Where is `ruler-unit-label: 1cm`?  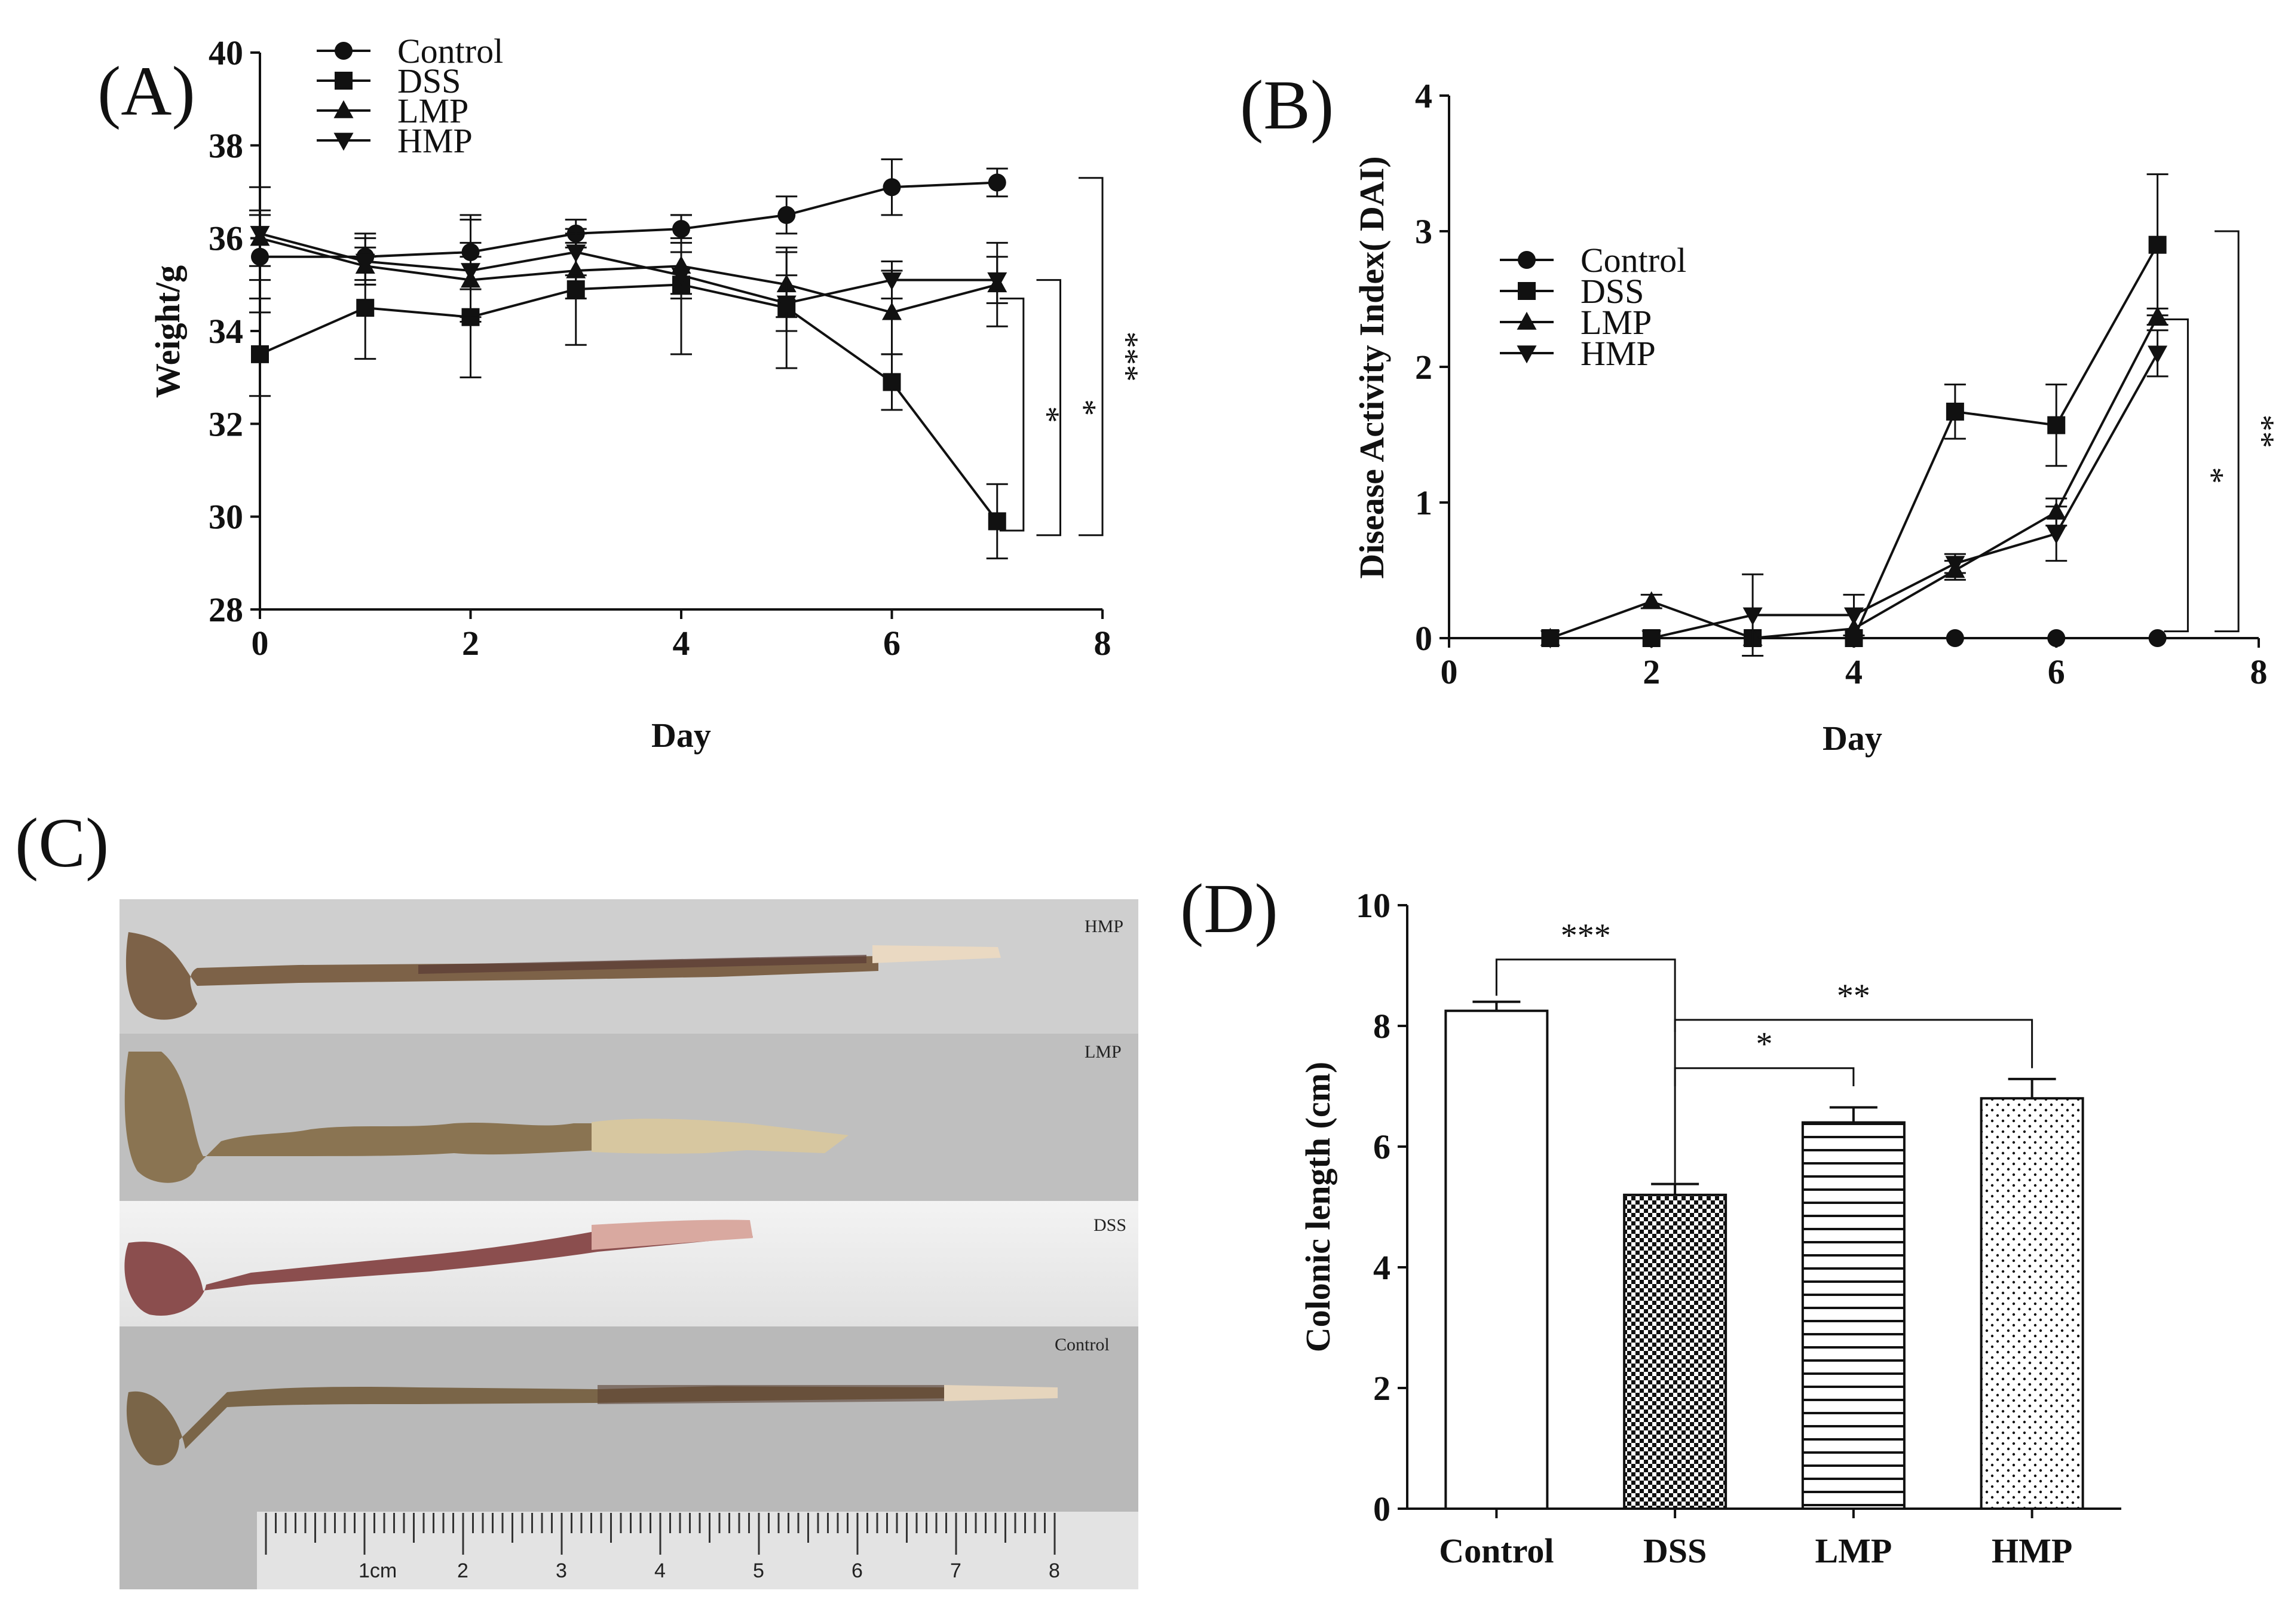
ruler-unit-label: 1cm is located at coordinates (378, 1570).